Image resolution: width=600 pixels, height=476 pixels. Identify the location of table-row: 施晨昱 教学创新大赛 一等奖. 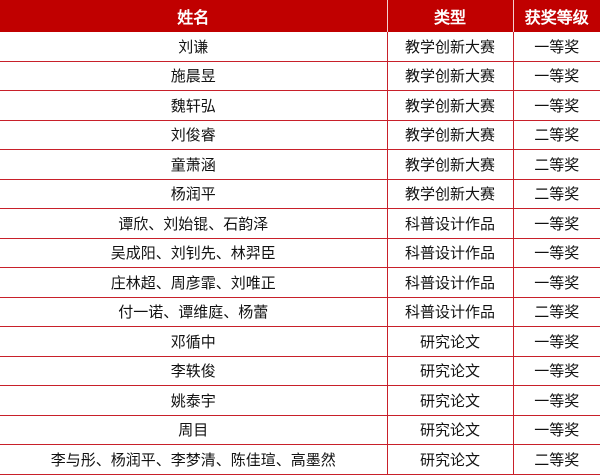
(300, 76).